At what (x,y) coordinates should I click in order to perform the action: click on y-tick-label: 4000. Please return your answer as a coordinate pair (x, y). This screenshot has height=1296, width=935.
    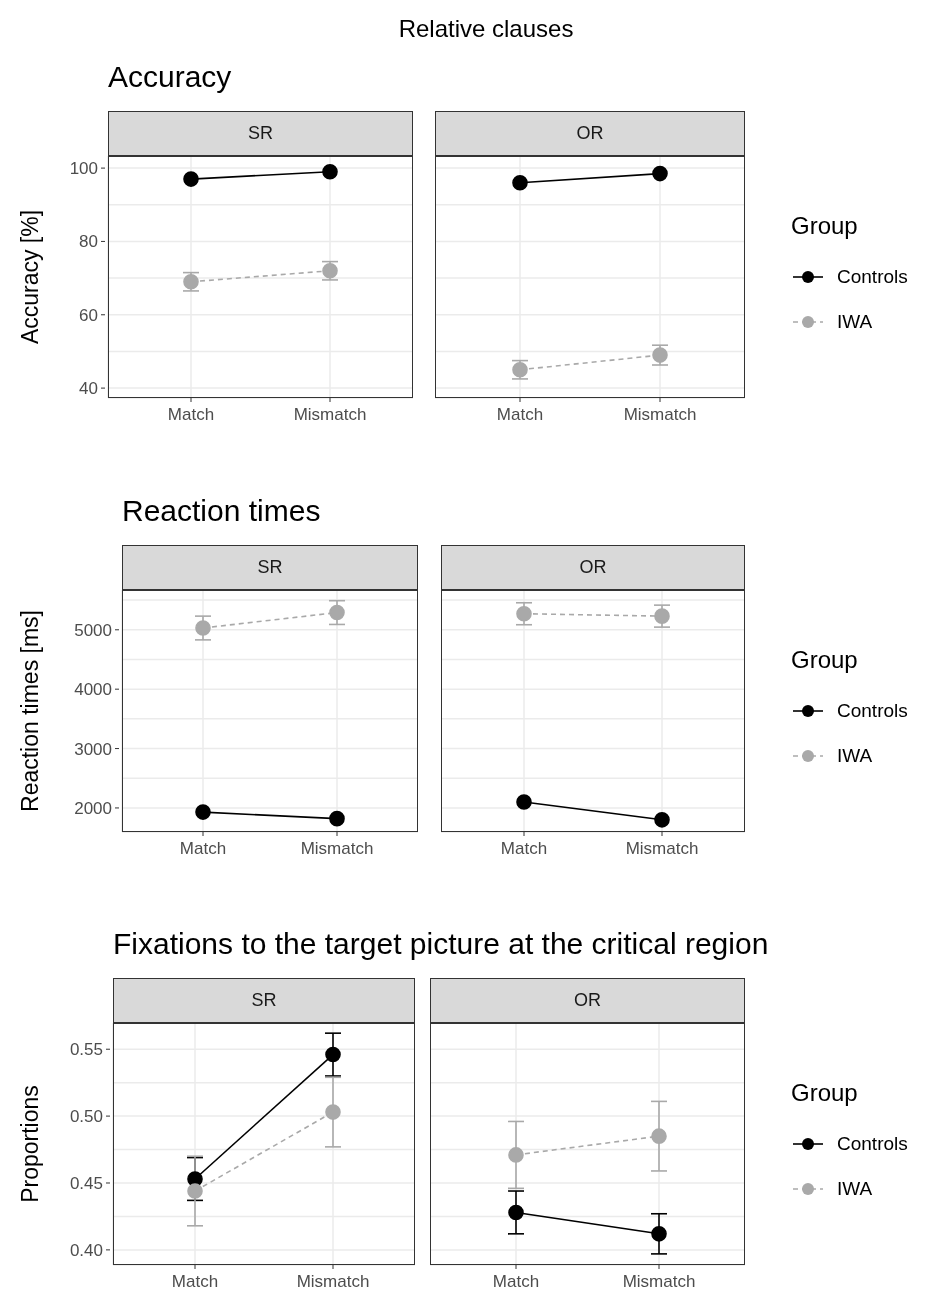
    Looking at the image, I should click on (93, 690).